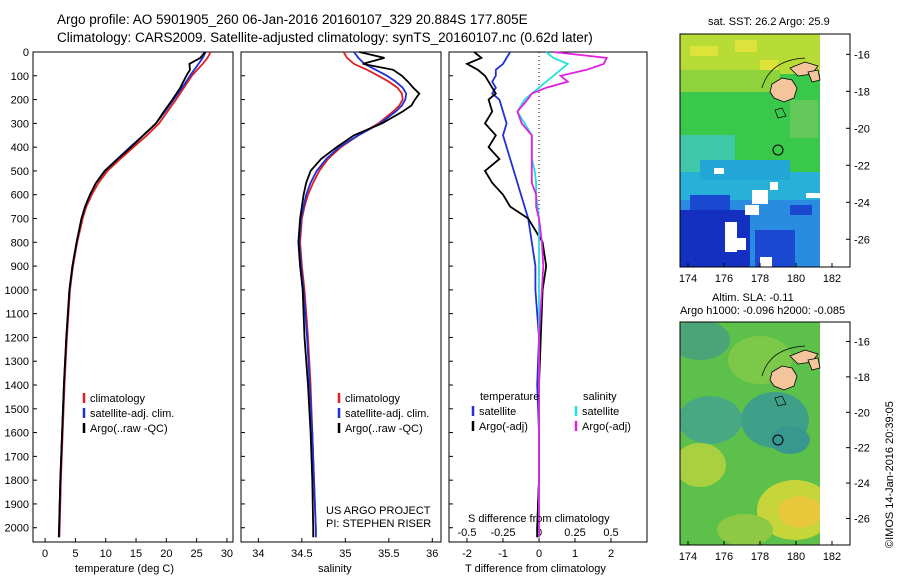 The height and width of the screenshot is (580, 900). I want to click on temperature-xlabel: temperature (deg C), so click(125, 569).